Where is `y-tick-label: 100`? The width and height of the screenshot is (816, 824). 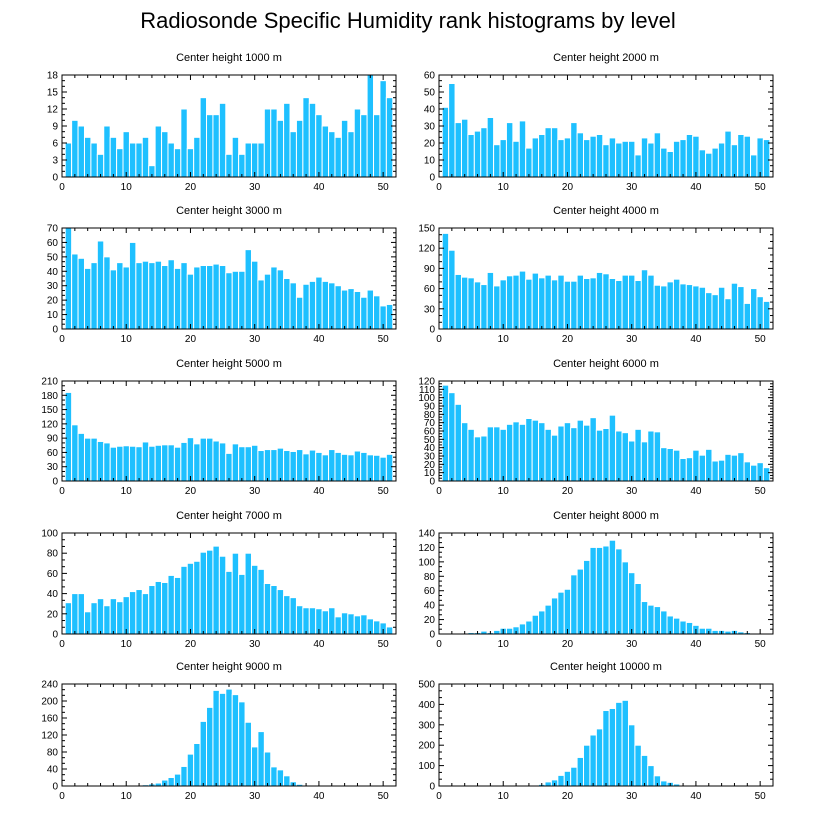 y-tick-label: 100 is located at coordinates (426, 562).